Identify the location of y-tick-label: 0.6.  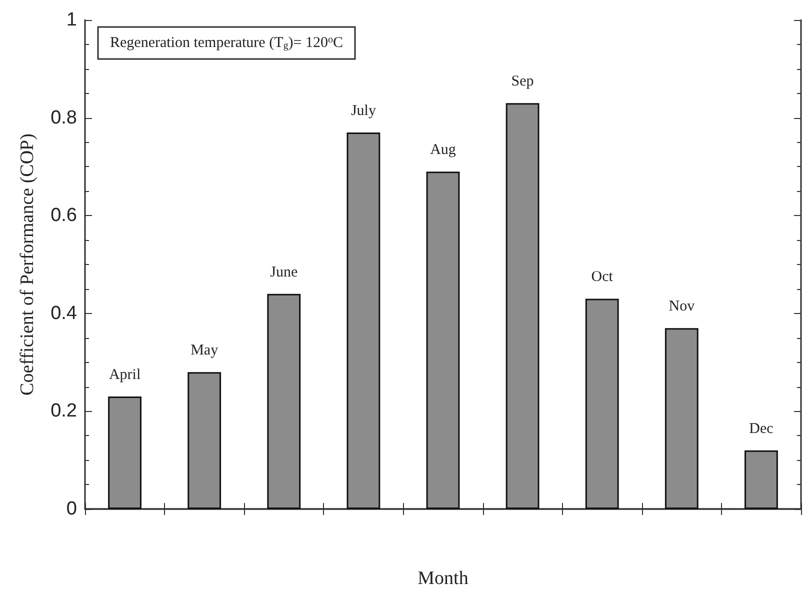
(63, 215).